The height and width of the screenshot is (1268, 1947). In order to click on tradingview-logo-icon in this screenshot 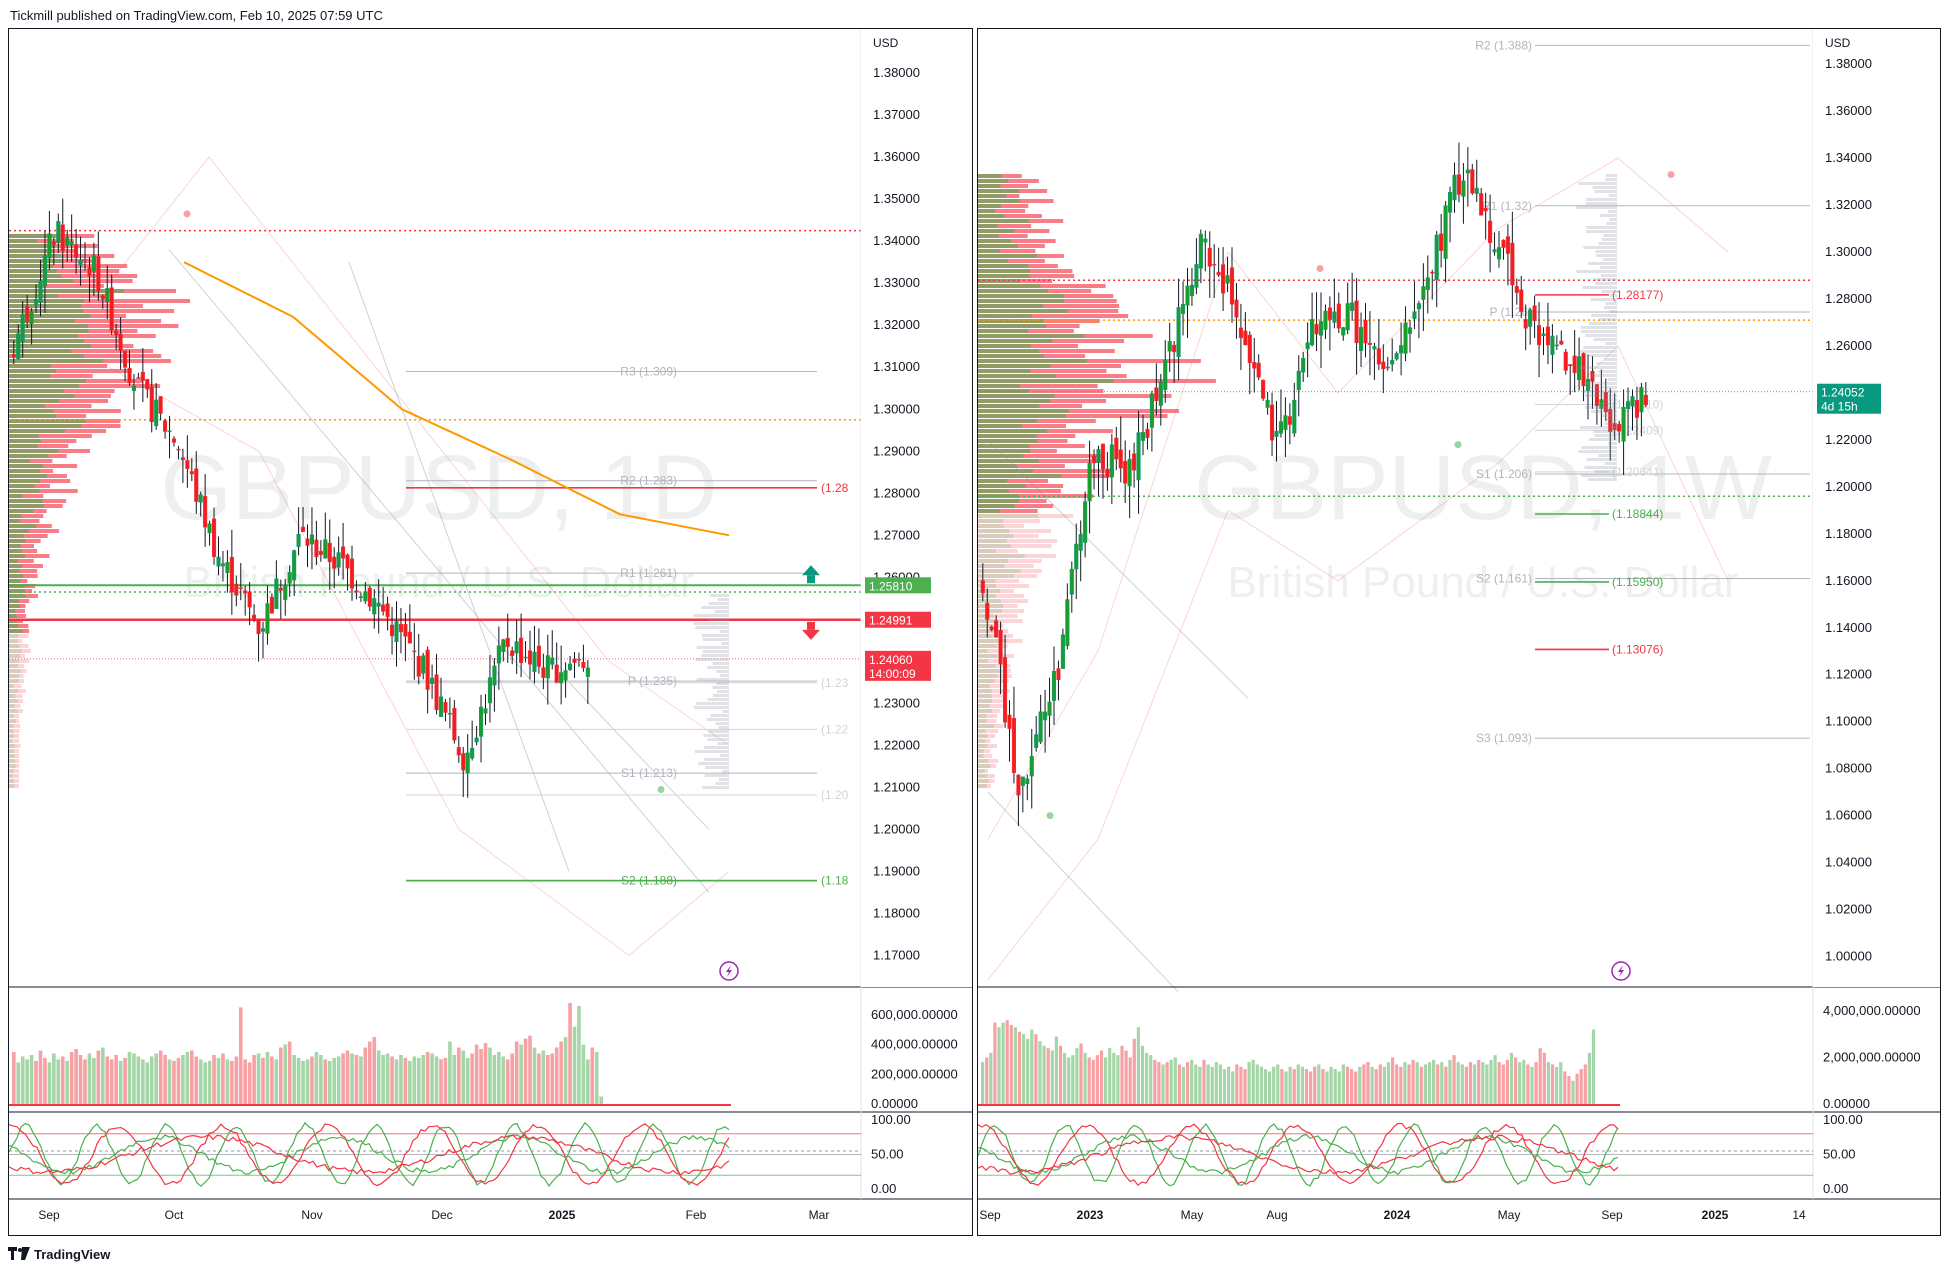, I will do `click(19, 1254)`.